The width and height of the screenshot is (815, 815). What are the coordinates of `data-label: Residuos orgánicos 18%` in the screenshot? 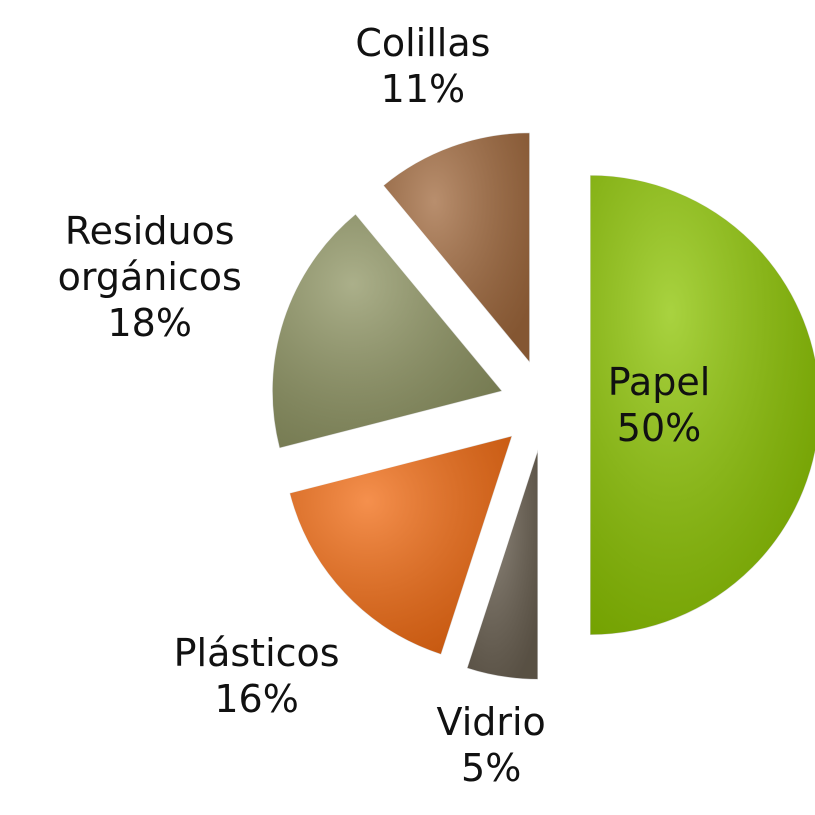 It's located at (150, 277).